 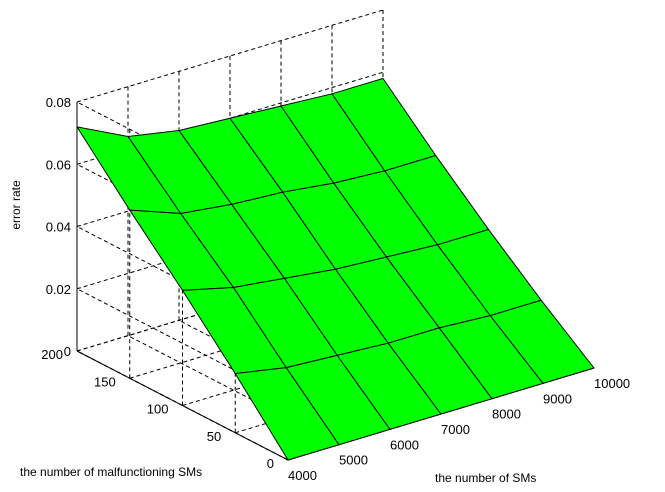 What do you see at coordinates (158, 409) in the screenshot?
I see `y-tick-label: 100` at bounding box center [158, 409].